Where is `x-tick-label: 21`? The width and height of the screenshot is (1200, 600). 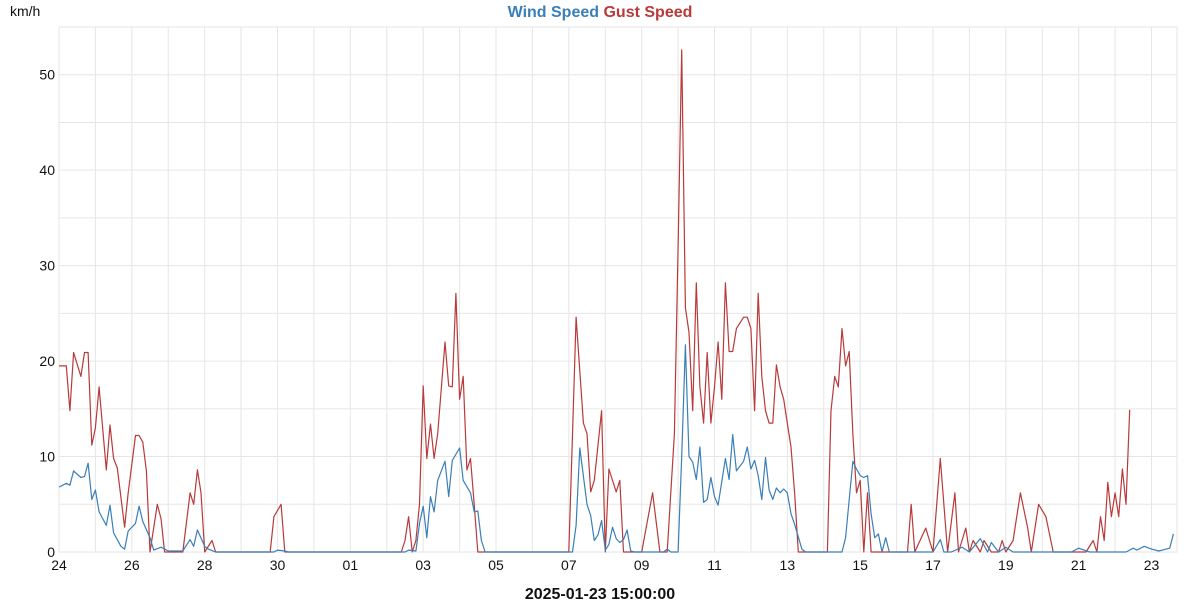
x-tick-label: 21 is located at coordinates (1079, 565).